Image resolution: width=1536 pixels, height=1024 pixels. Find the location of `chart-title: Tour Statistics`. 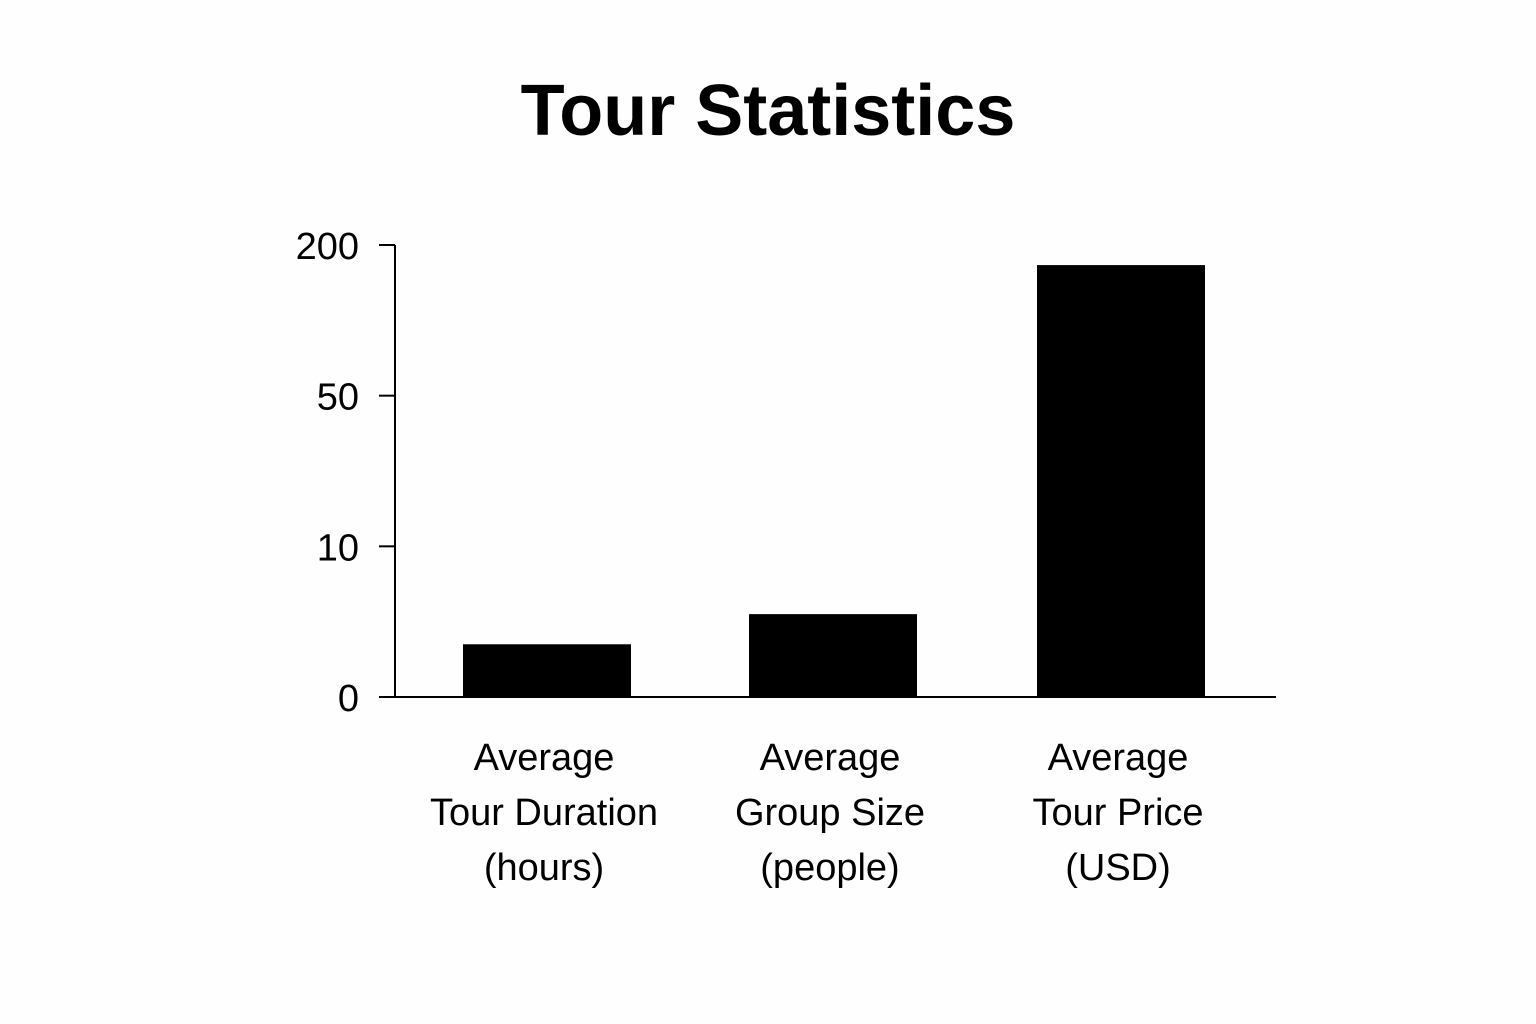

chart-title: Tour Statistics is located at coordinates (768, 111).